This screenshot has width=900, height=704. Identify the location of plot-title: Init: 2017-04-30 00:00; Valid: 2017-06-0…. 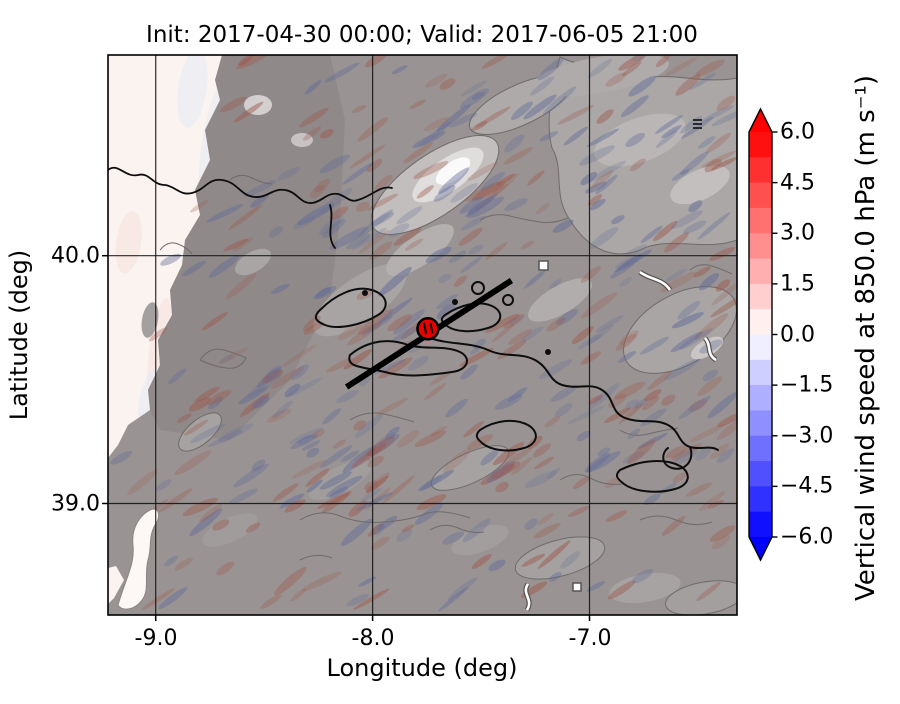
(422, 35).